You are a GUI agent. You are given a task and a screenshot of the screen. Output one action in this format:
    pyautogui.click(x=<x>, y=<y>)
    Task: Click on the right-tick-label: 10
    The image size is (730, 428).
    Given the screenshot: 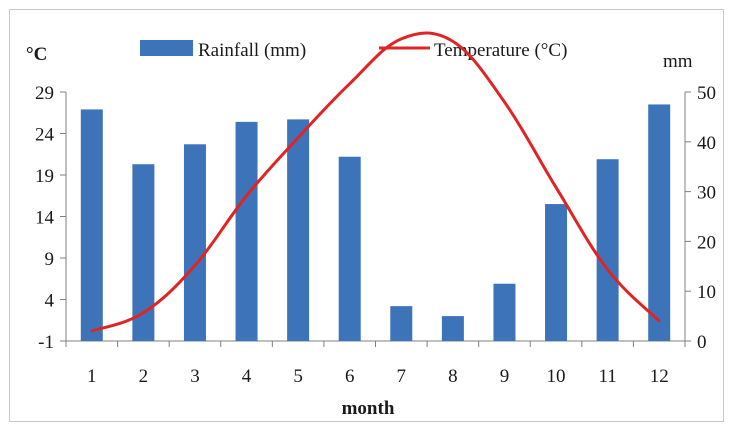 What is the action you would take?
    pyautogui.click(x=706, y=292)
    